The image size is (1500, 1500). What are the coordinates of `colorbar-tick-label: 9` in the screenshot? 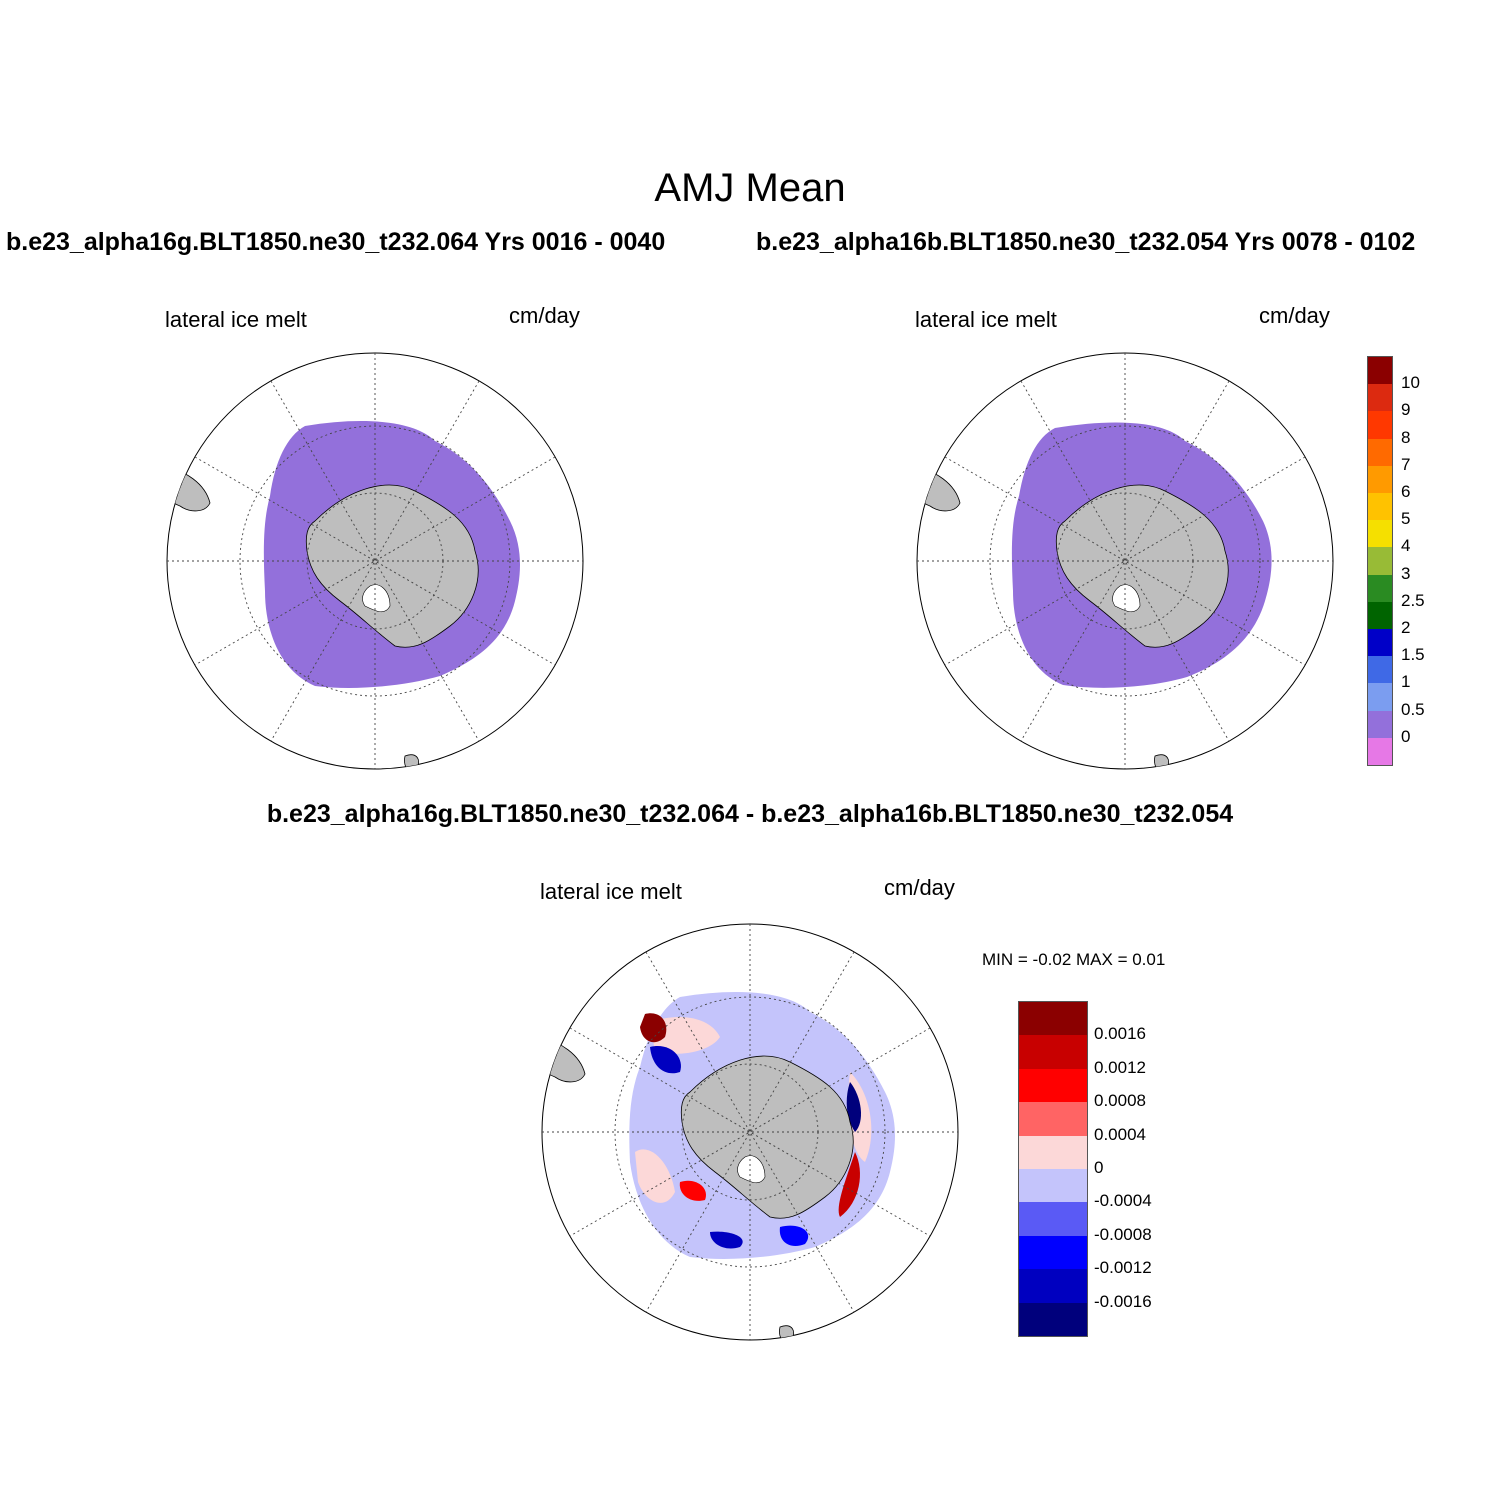 It's located at (1406, 410).